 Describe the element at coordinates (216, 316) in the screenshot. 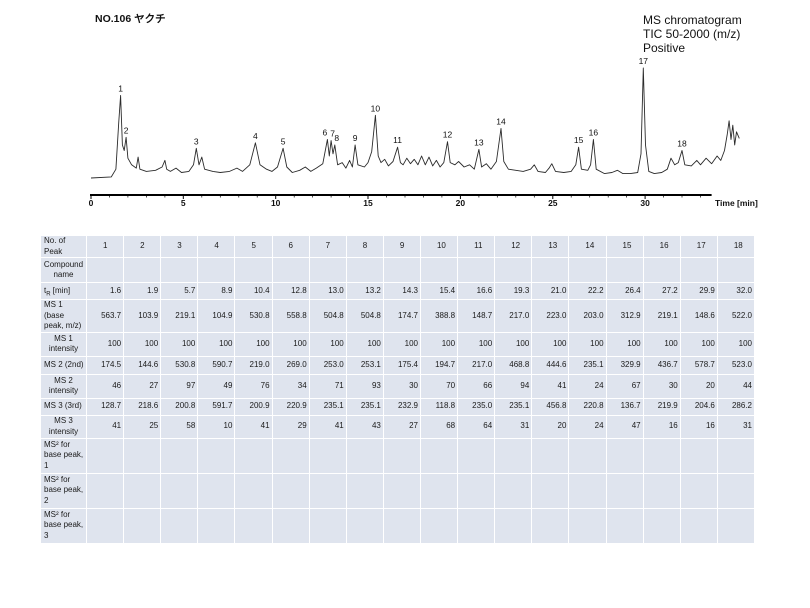

I see `value-cell: 104.9` at that location.